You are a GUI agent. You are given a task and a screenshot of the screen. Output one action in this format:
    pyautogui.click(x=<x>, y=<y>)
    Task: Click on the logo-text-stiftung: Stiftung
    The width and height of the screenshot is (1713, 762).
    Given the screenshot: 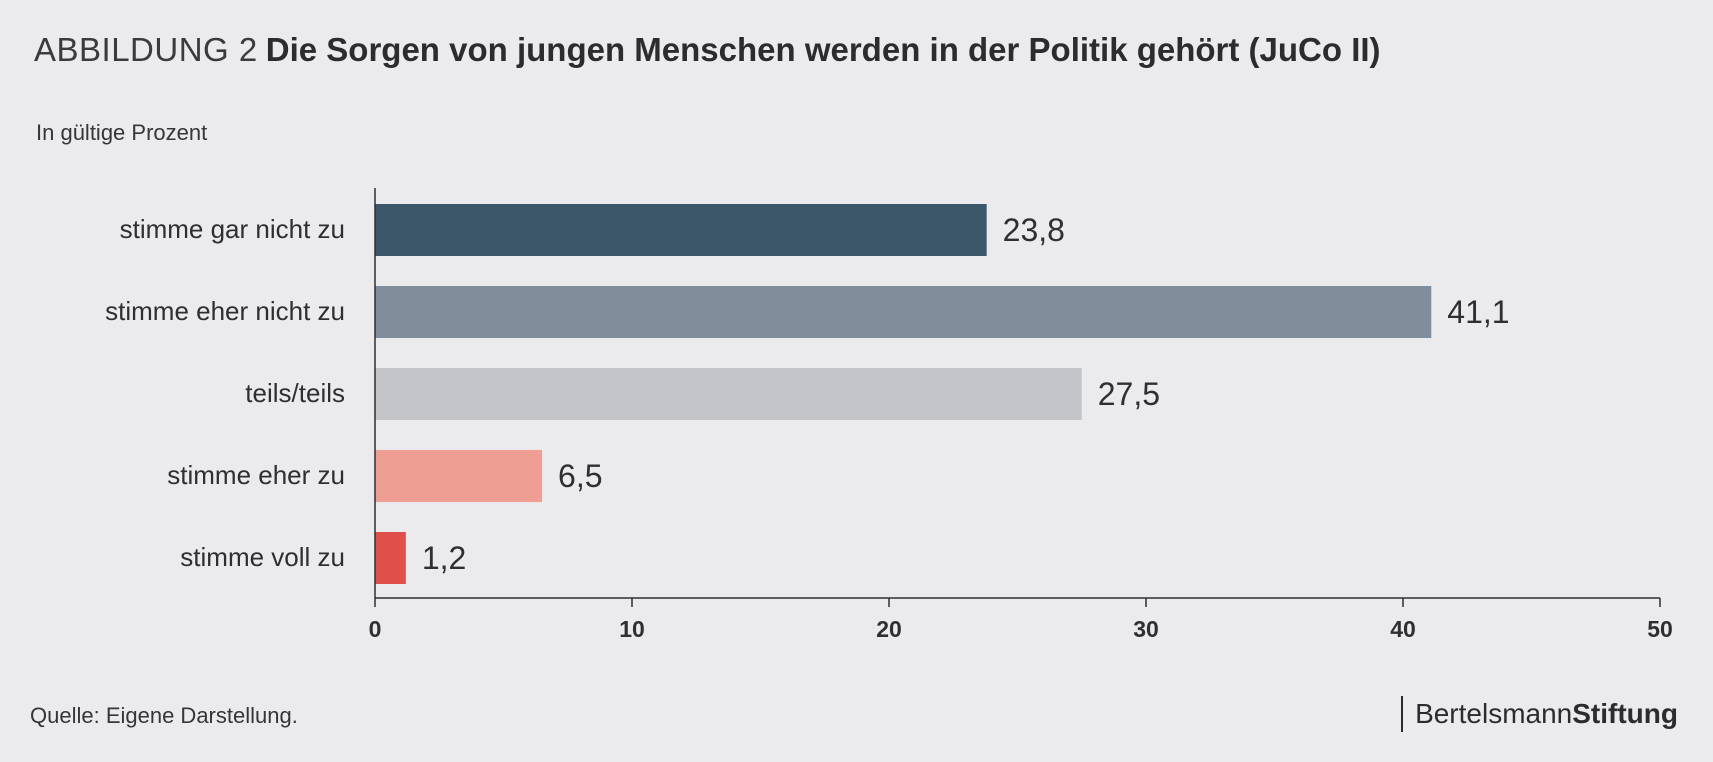 What is the action you would take?
    pyautogui.click(x=1625, y=713)
    